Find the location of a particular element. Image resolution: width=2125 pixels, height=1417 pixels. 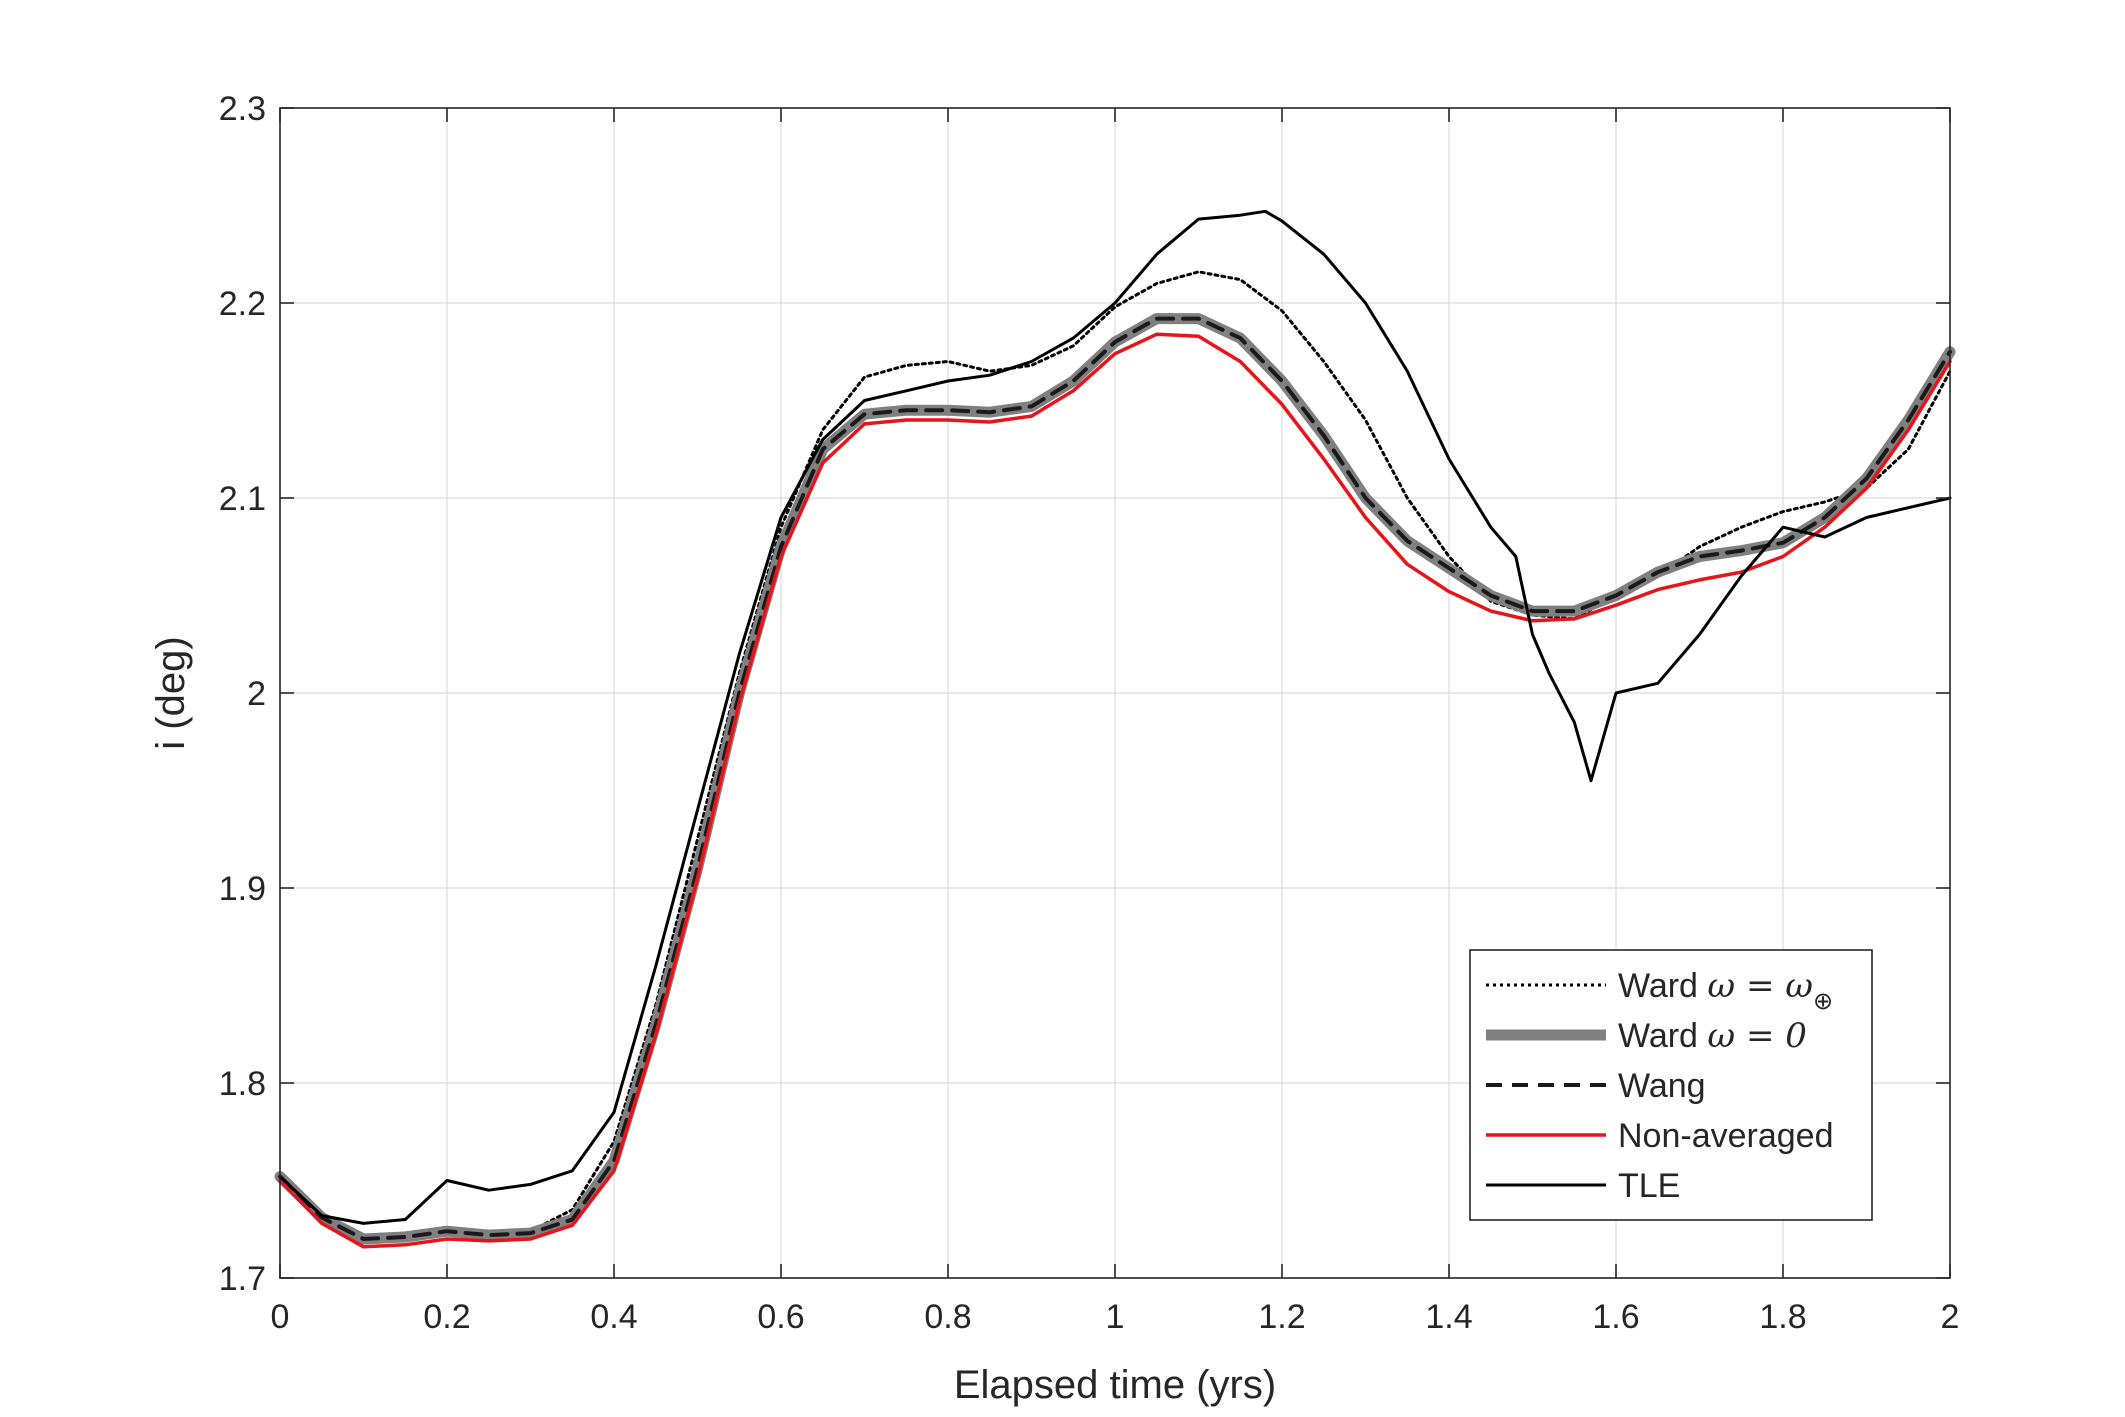

x-tick-label: 1.2 is located at coordinates (1281, 1317).